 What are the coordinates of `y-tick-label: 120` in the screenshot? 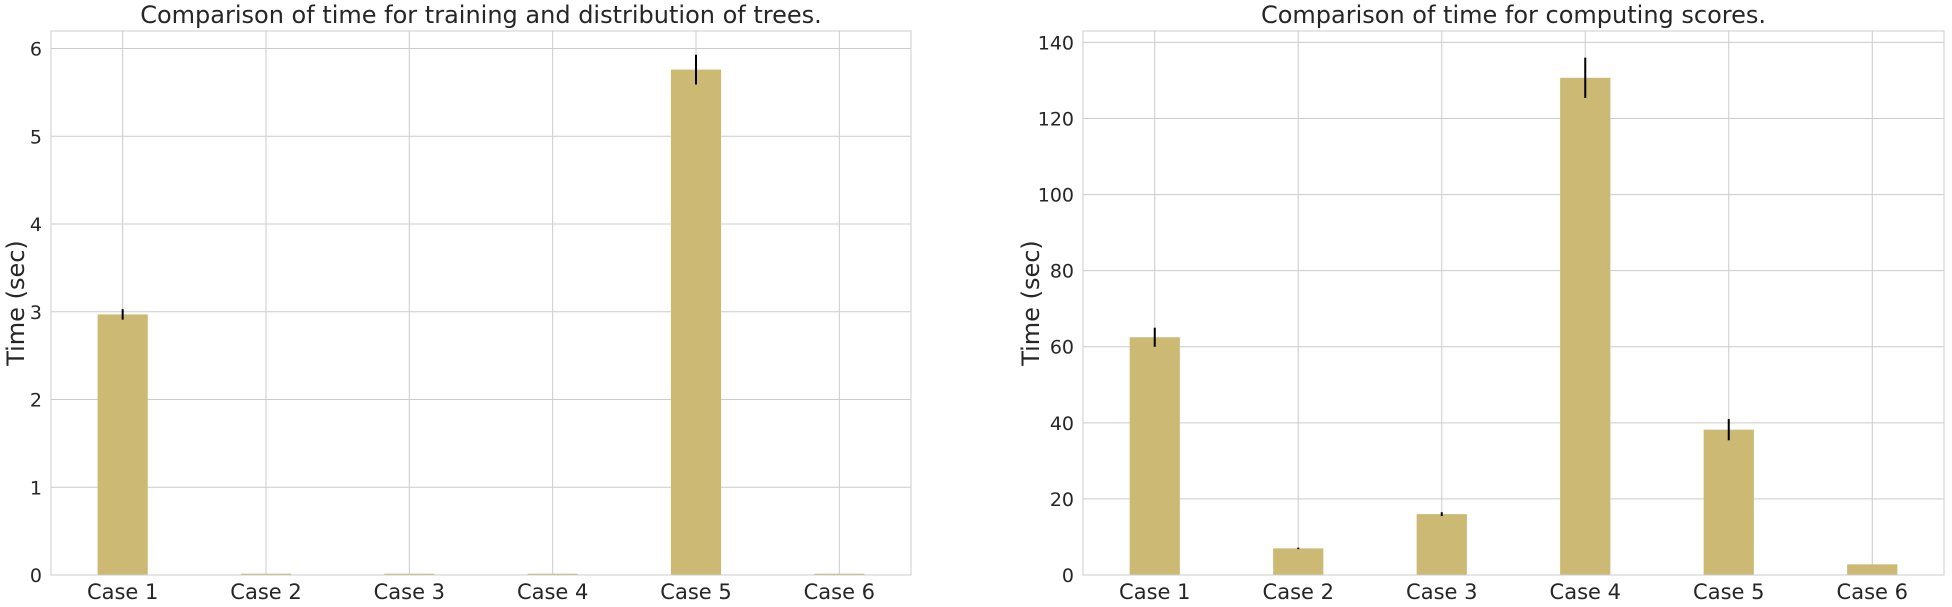 It's located at (1056, 119).